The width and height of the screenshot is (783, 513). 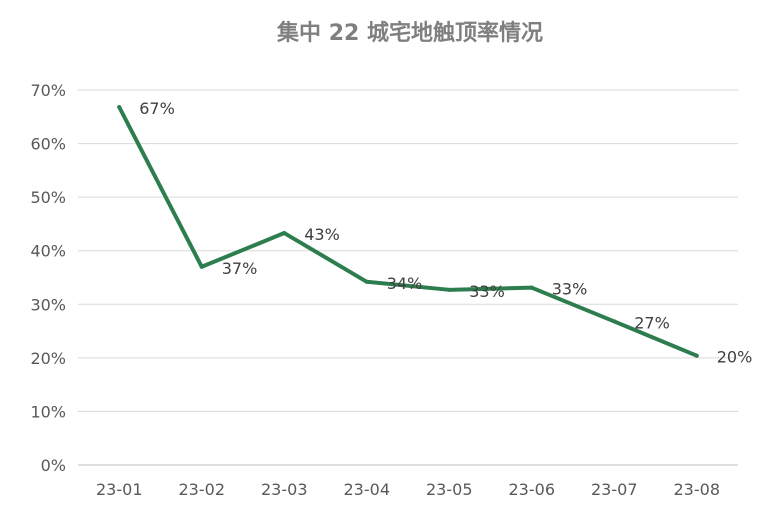 I want to click on data-label: 43%, so click(x=322, y=234).